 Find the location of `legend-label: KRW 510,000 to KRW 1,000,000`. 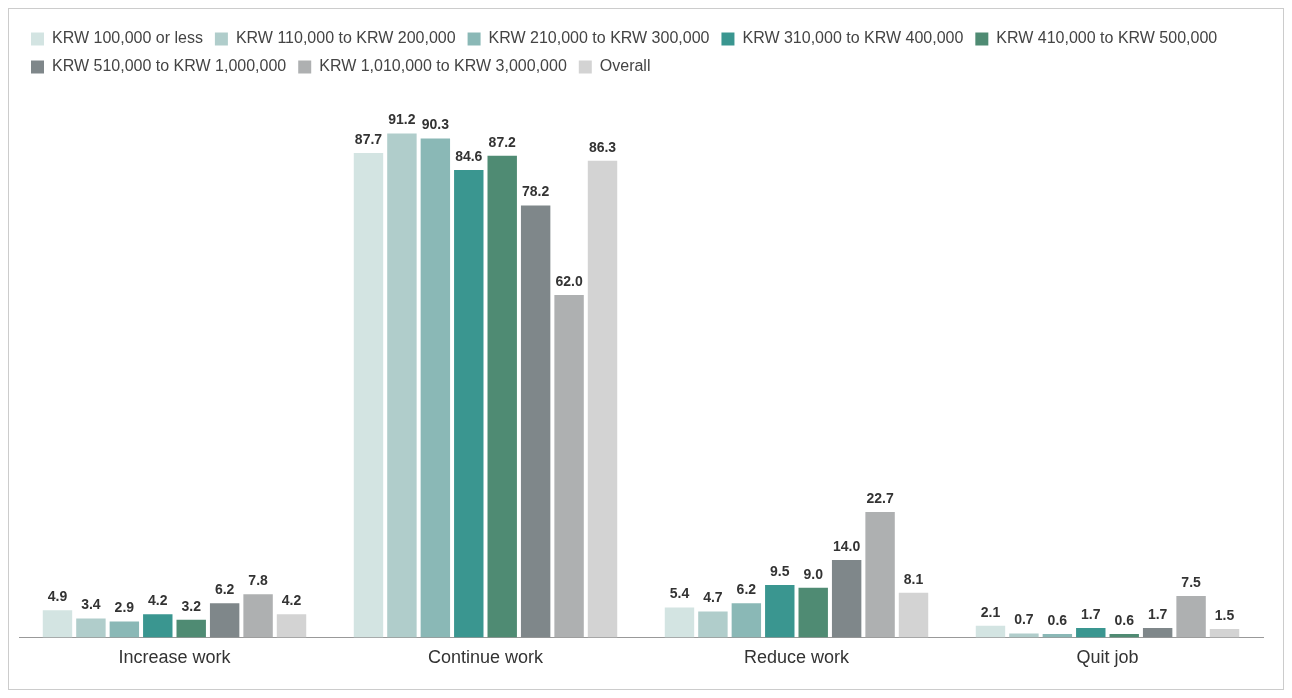

legend-label: KRW 510,000 to KRW 1,000,000 is located at coordinates (169, 66).